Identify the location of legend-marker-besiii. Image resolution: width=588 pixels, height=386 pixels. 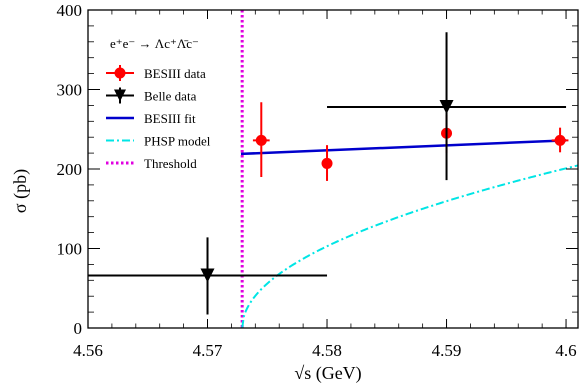
(120, 73).